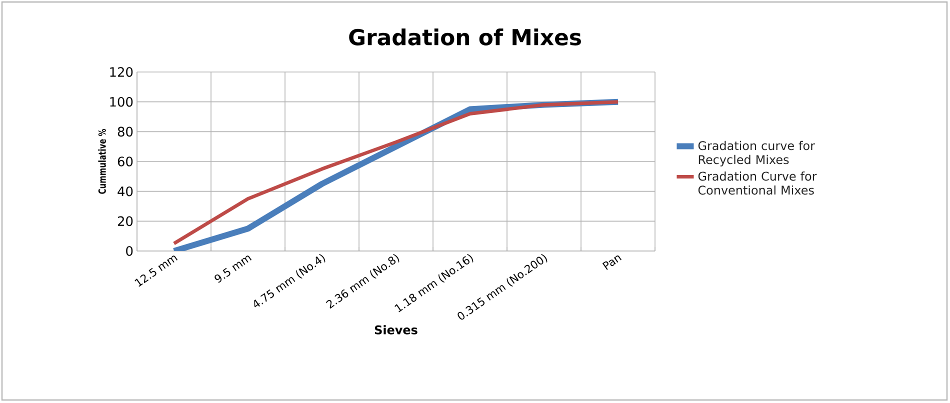 This screenshot has width=950, height=403. What do you see at coordinates (125, 161) in the screenshot?
I see `y-tick-label: 60` at bounding box center [125, 161].